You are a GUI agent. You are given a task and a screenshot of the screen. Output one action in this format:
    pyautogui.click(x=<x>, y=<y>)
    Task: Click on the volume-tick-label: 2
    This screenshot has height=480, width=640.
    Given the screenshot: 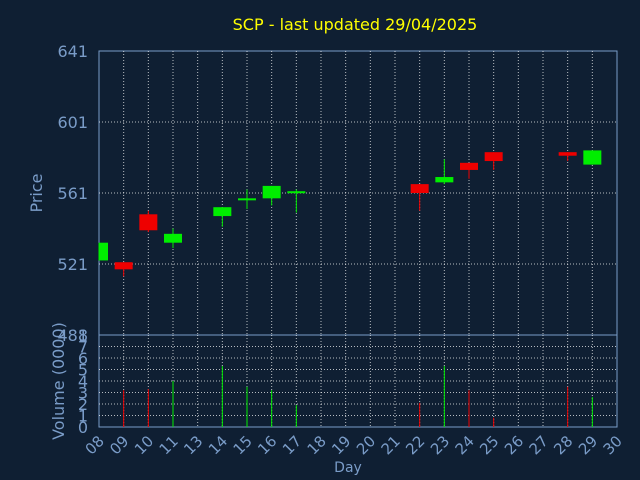 What is the action you would take?
    pyautogui.click(x=83, y=404)
    